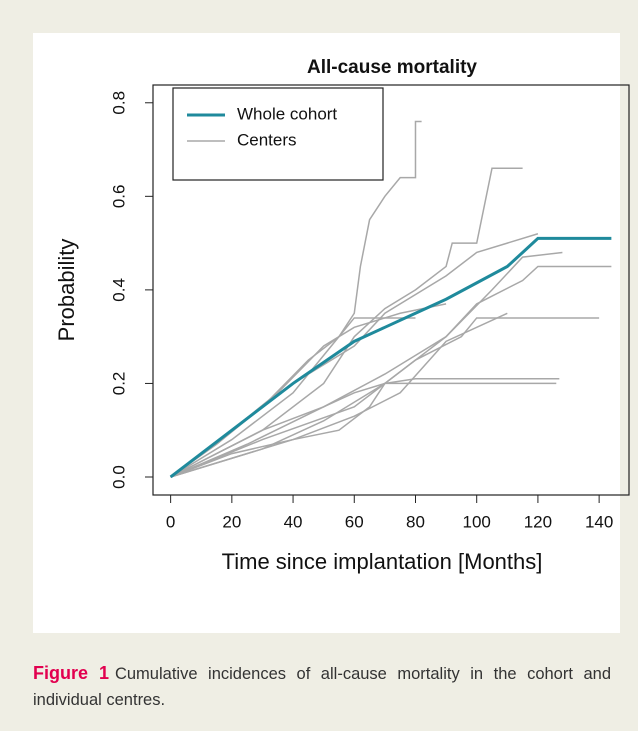 This screenshot has width=638, height=731. What do you see at coordinates (118, 290) in the screenshot?
I see `y-tick-label: 0.4` at bounding box center [118, 290].